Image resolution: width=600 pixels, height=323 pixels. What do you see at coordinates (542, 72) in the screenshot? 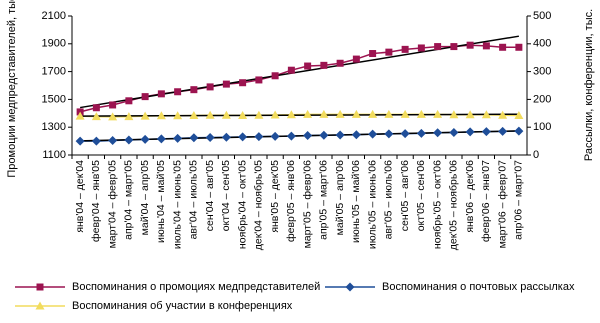
I see `y2-tick-label: 300` at bounding box center [542, 72].